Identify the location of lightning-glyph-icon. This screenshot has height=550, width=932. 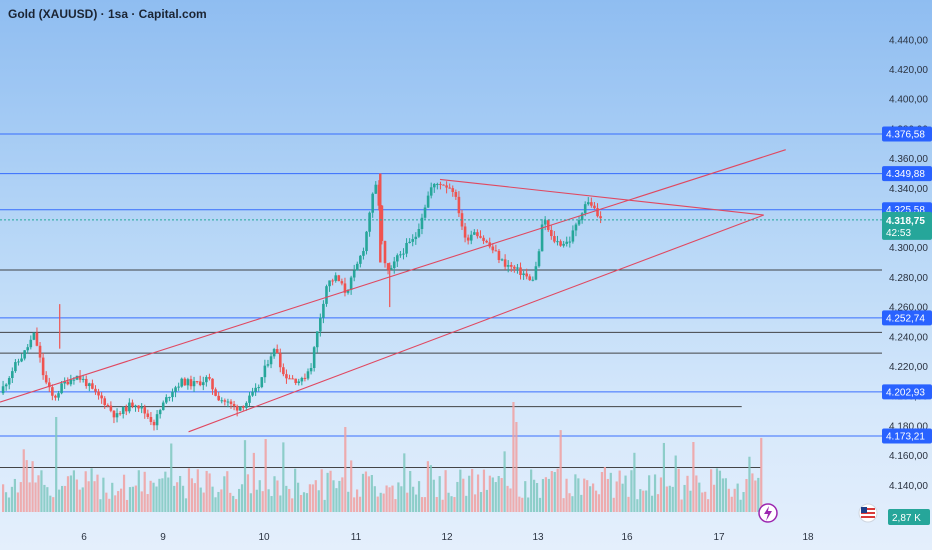
(768, 513).